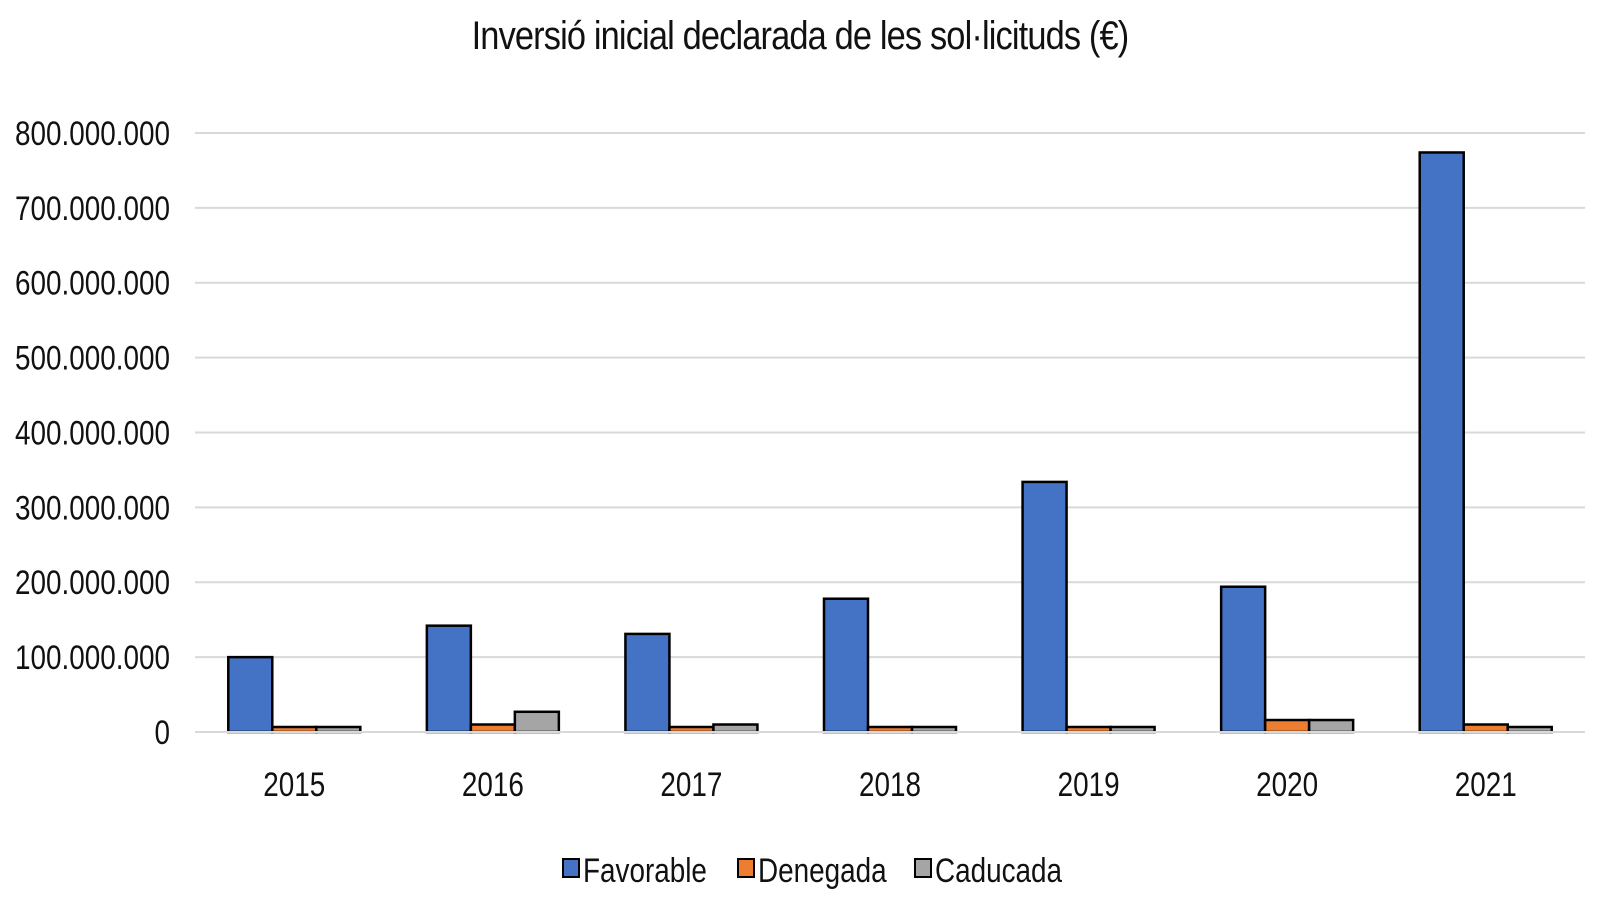 This screenshot has width=1600, height=900. What do you see at coordinates (571, 868) in the screenshot?
I see `legend-swatch-favorable` at bounding box center [571, 868].